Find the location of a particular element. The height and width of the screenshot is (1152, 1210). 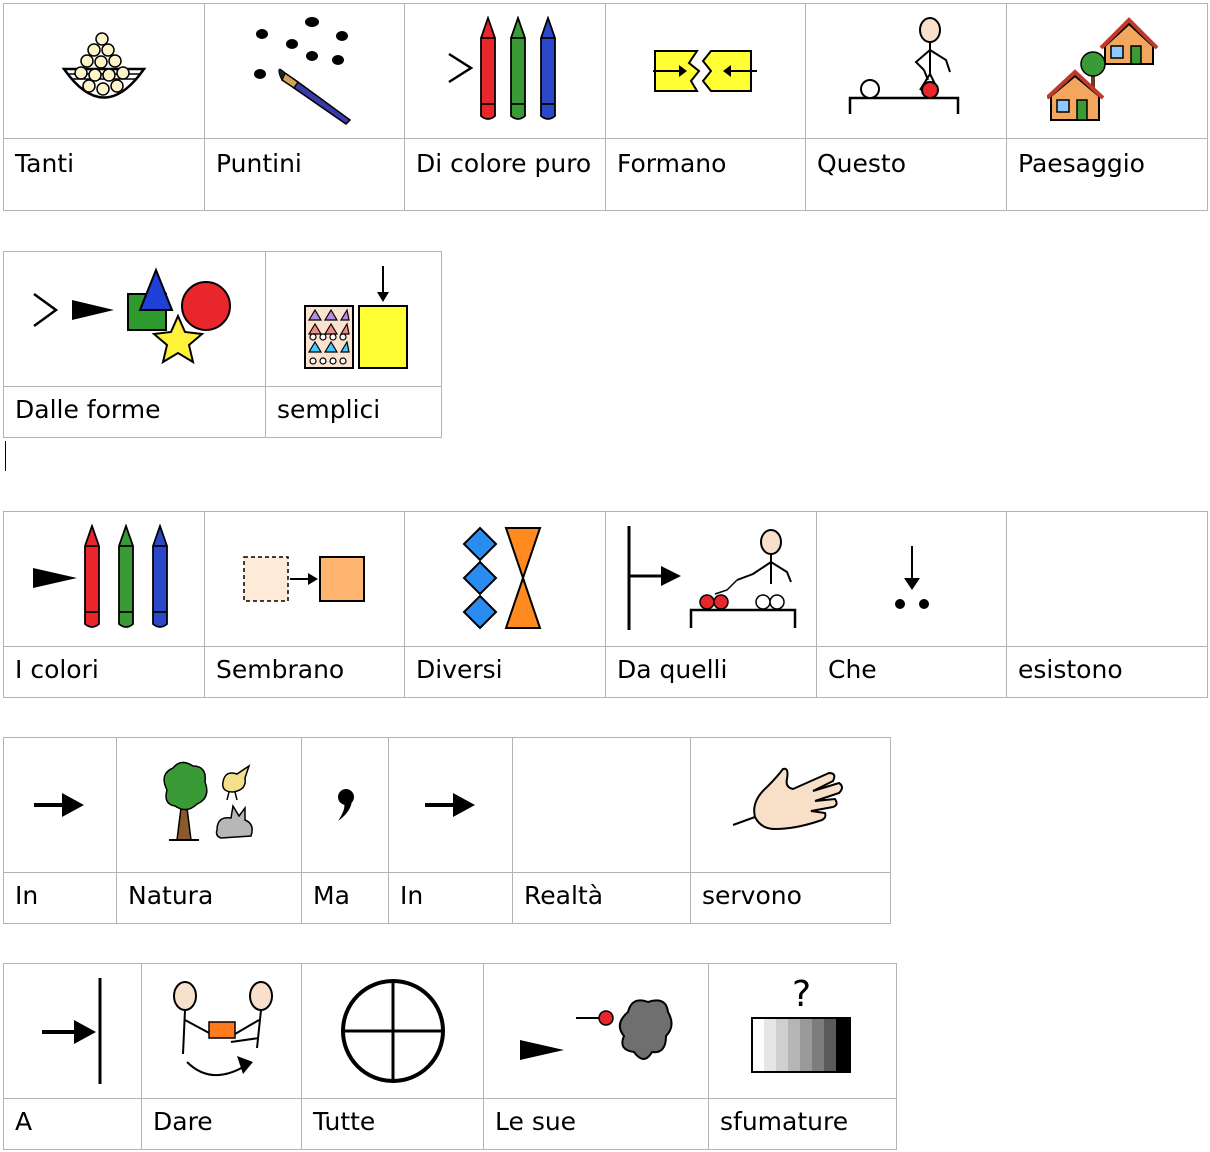

symbol-cell-dare: Dare is located at coordinates (221, 1056).